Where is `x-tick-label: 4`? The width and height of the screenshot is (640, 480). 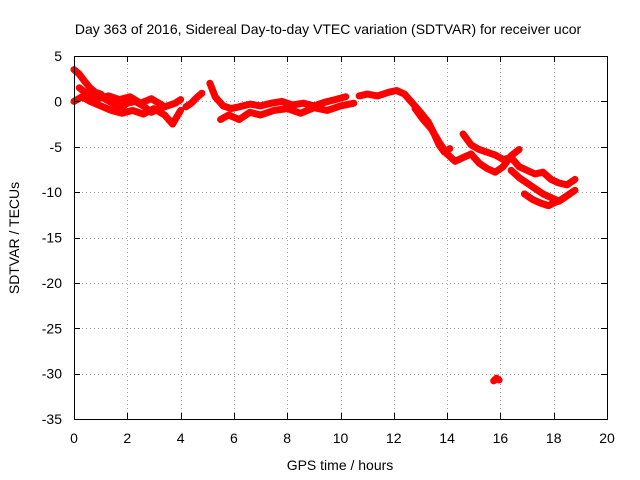 x-tick-label: 4 is located at coordinates (181, 438).